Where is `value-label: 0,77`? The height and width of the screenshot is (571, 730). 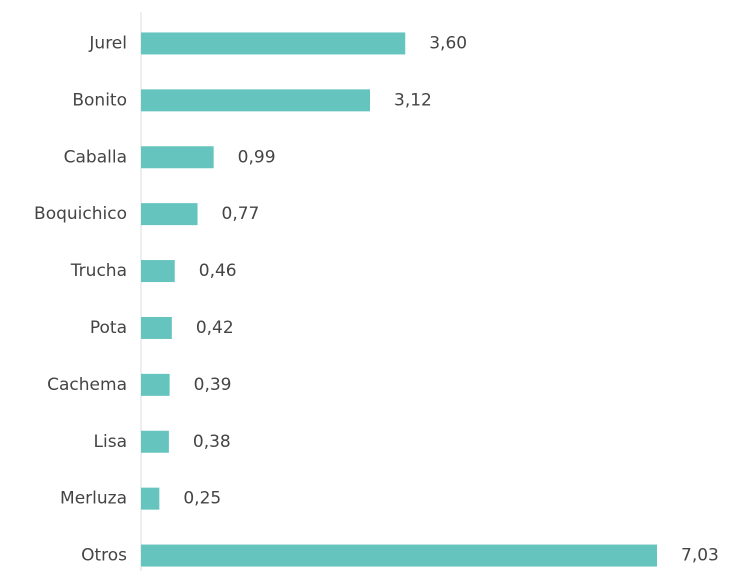 value-label: 0,77 is located at coordinates (241, 214).